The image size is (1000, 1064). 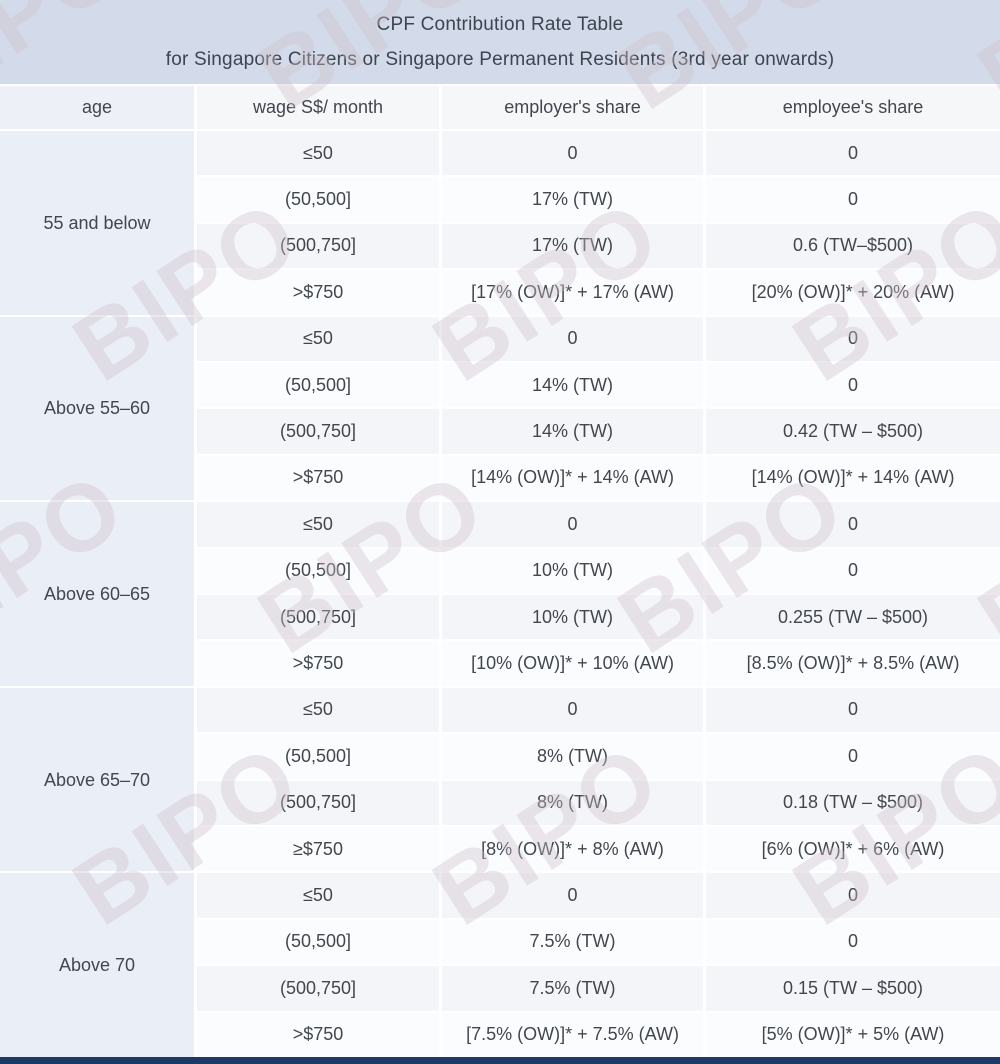 I want to click on employee-share-cell: 0.42 (TW – $500), so click(x=853, y=431).